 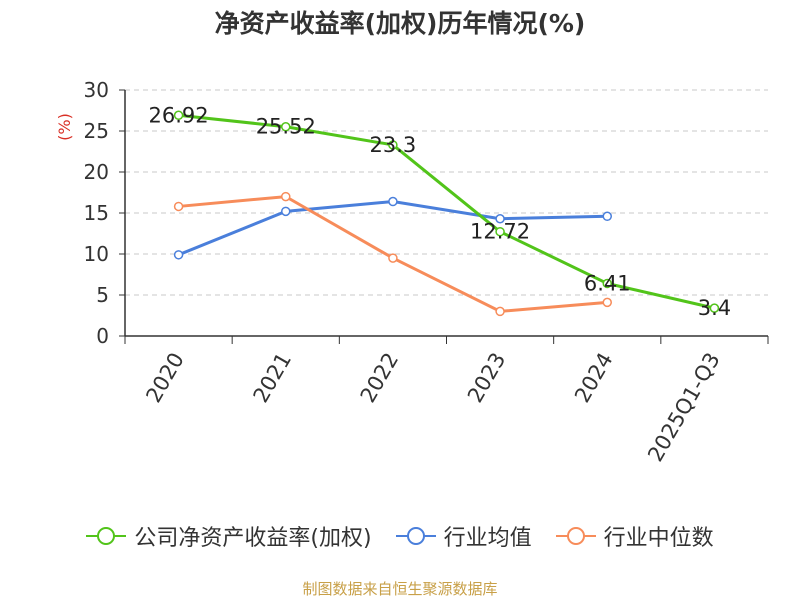 I want to click on legend-item-industry-mean: 行业均值, so click(x=463, y=536).